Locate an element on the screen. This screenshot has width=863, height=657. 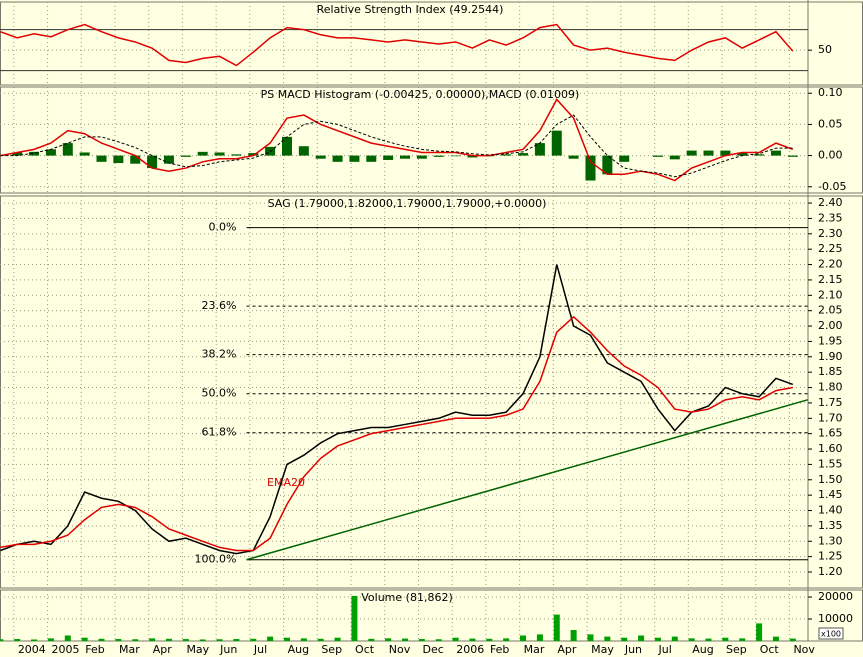
y-tick-label: 2.15 is located at coordinates (830, 279).